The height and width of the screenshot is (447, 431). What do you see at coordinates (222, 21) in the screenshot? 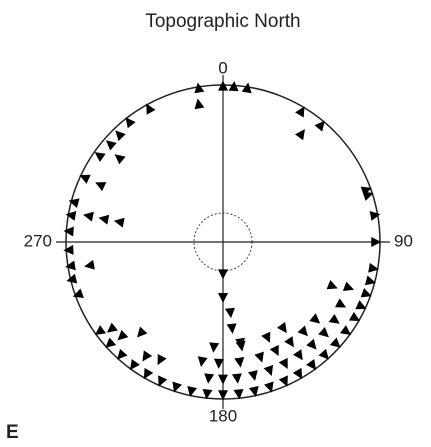
I see `chart-title: Topographic North` at bounding box center [222, 21].